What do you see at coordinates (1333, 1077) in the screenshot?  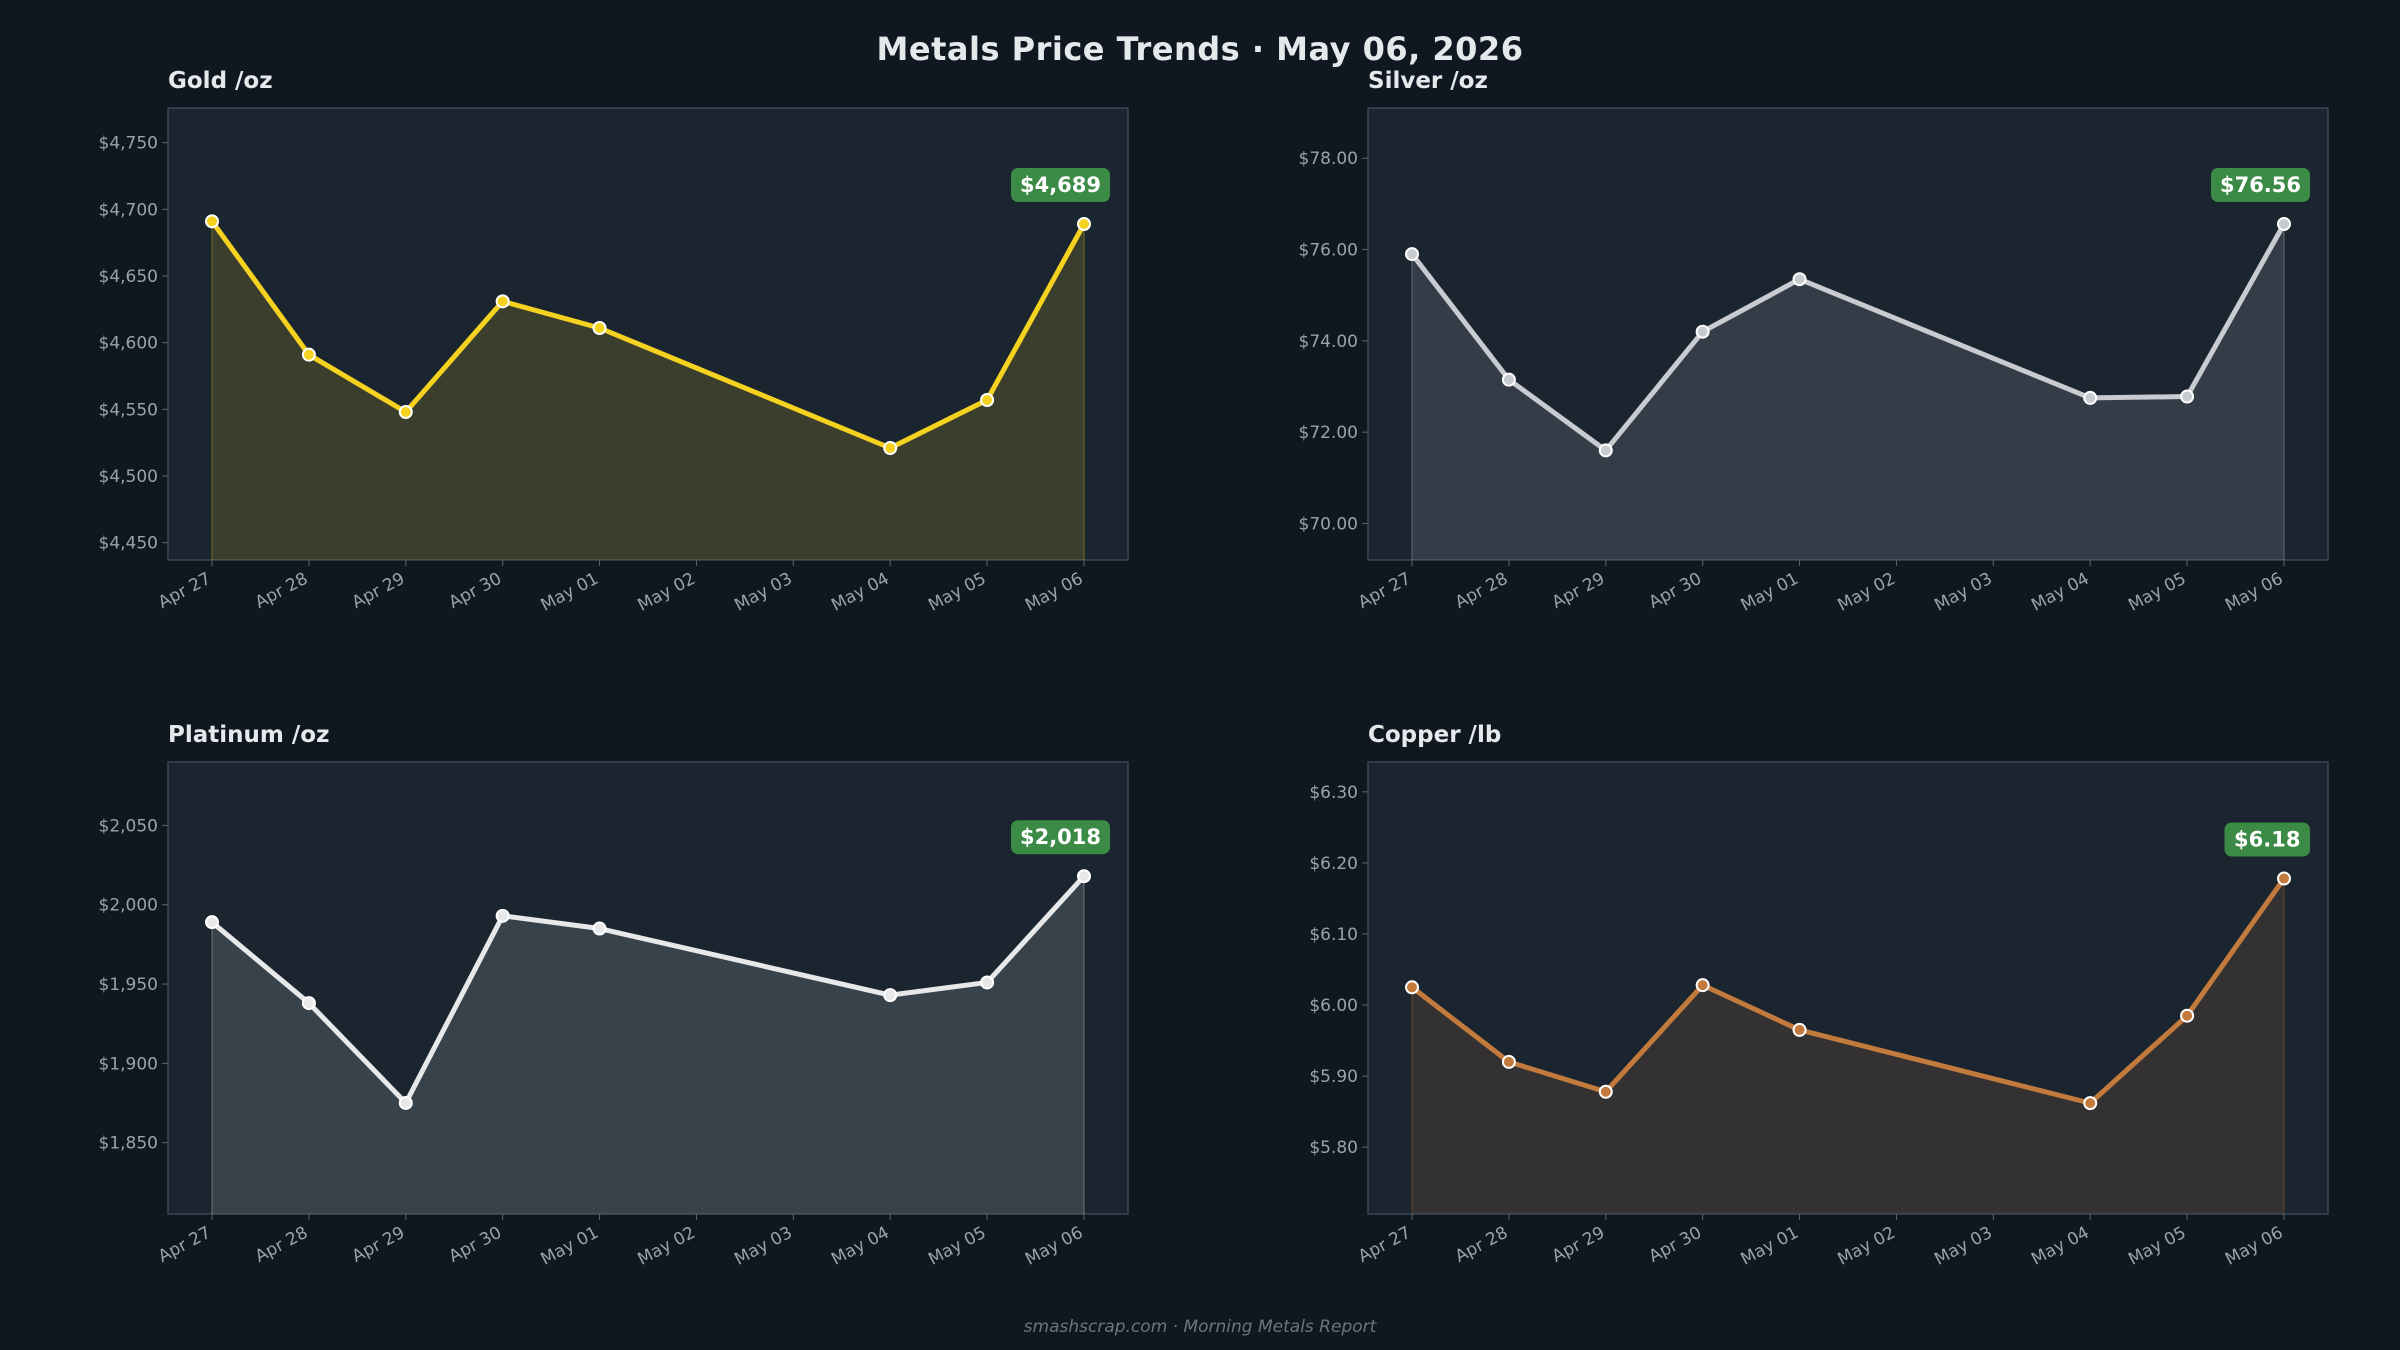 I see `y-tick-label: $5.90` at bounding box center [1333, 1077].